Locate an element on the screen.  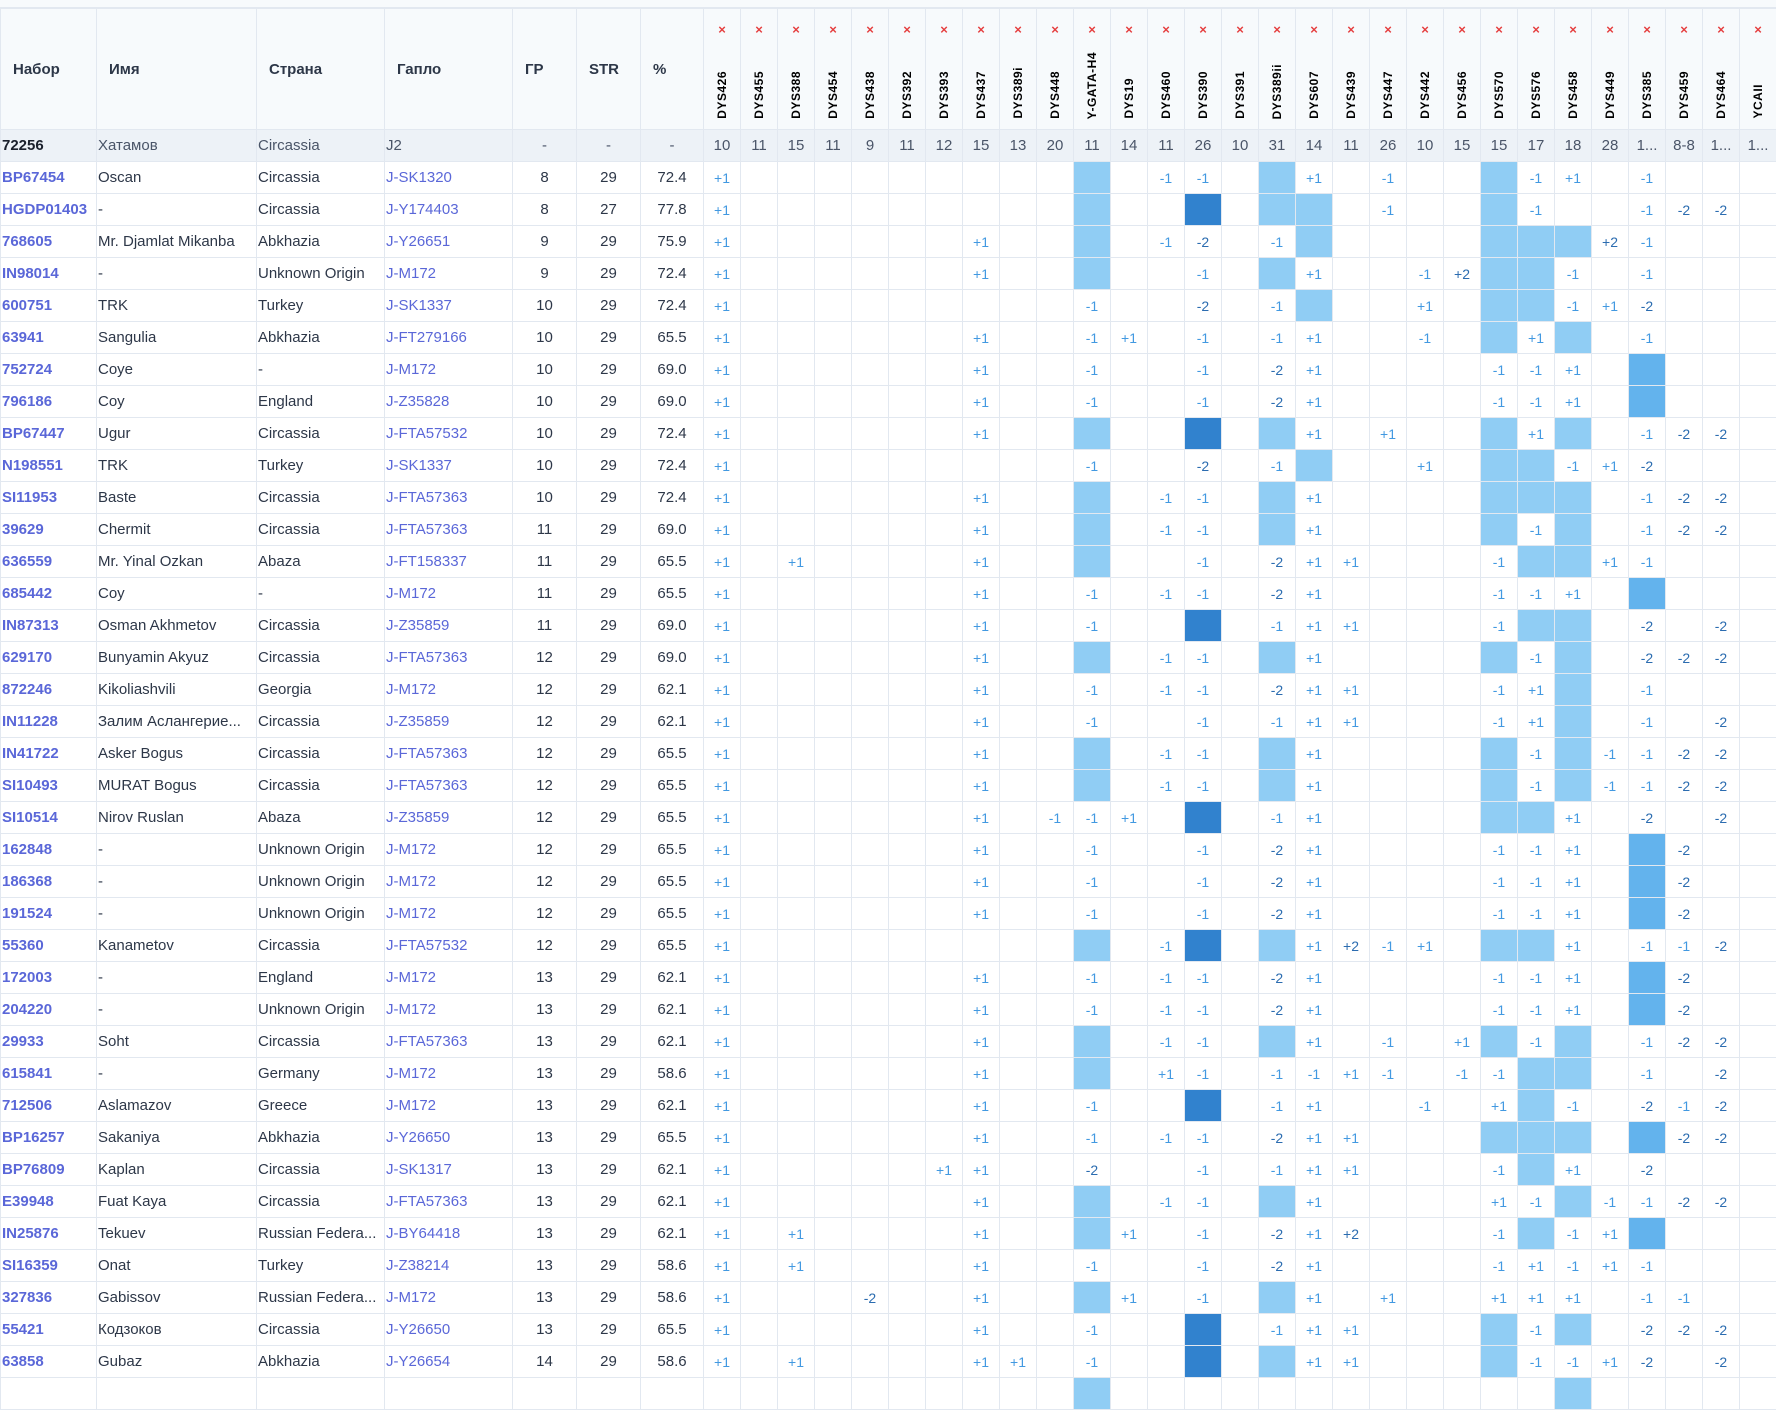
kit-id: 796186 is located at coordinates (49, 402).